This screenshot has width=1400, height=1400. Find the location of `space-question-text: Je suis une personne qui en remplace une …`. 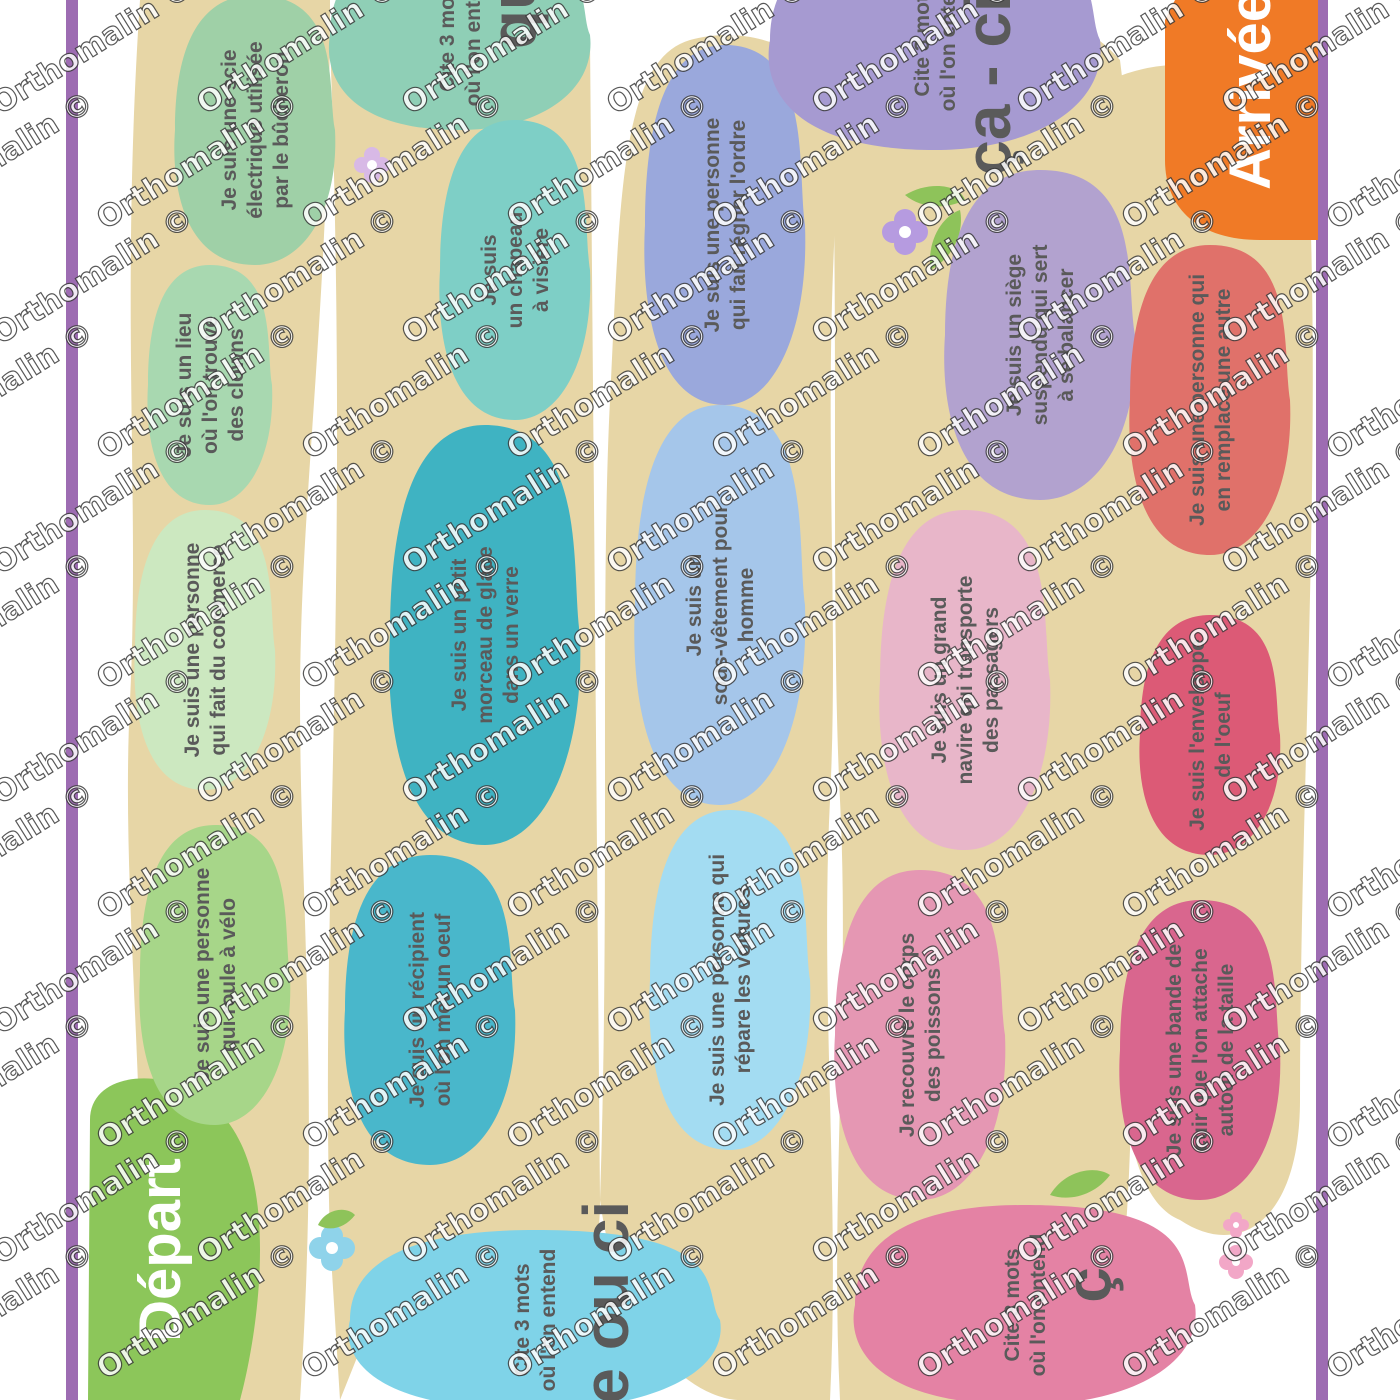

space-question-text: Je suis une personne qui en remplace une … is located at coordinates (1210, 400).